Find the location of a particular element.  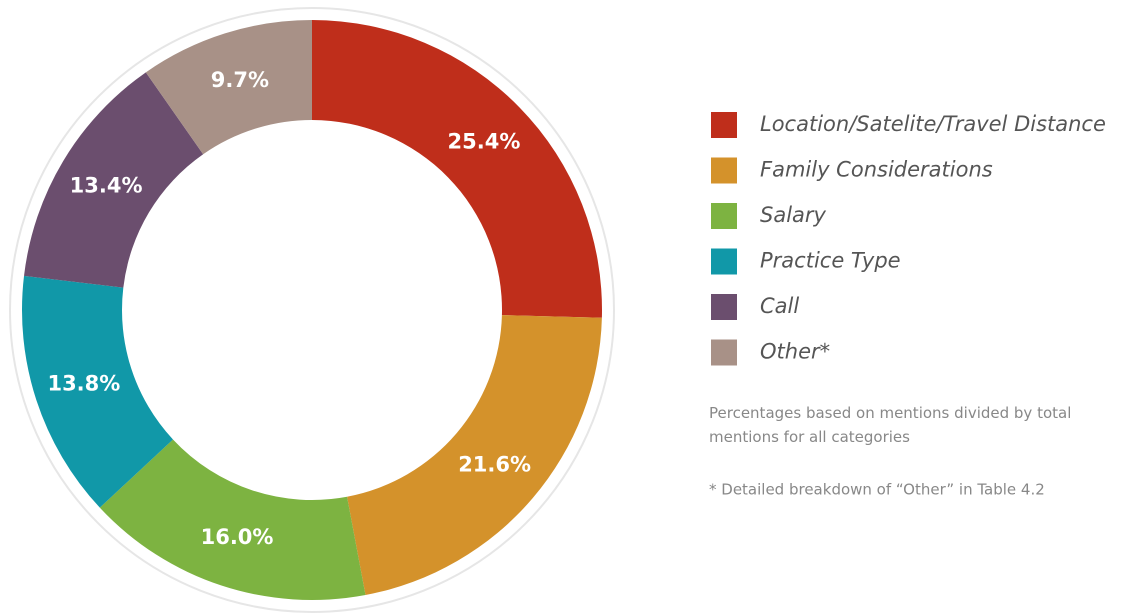

legend-label: Practice Type is located at coordinates (830, 261).